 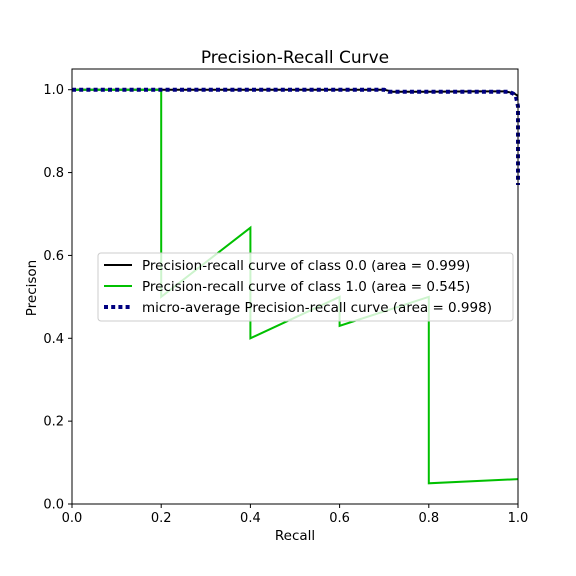 I want to click on x-axis-label: Recall, so click(x=295, y=536).